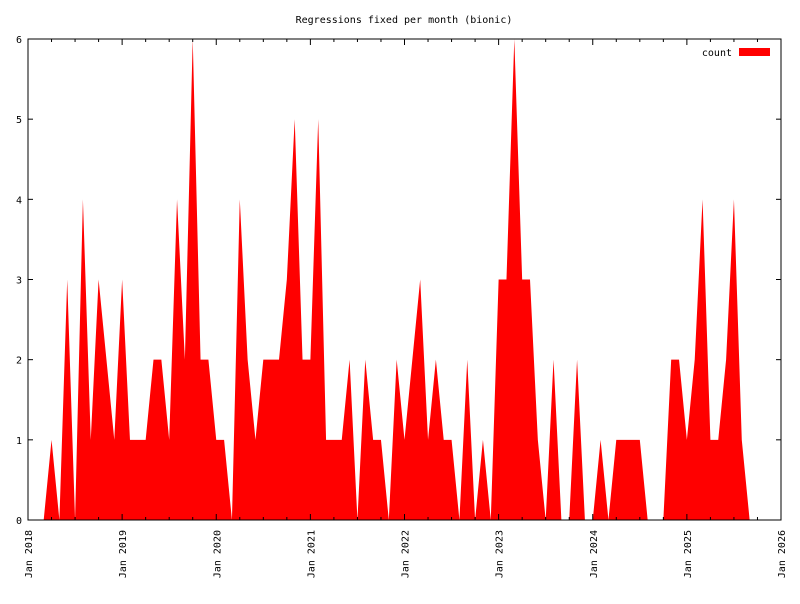 This screenshot has height=604, width=800. What do you see at coordinates (500, 554) in the screenshot?
I see `x-tick-label: Jan 2023` at bounding box center [500, 554].